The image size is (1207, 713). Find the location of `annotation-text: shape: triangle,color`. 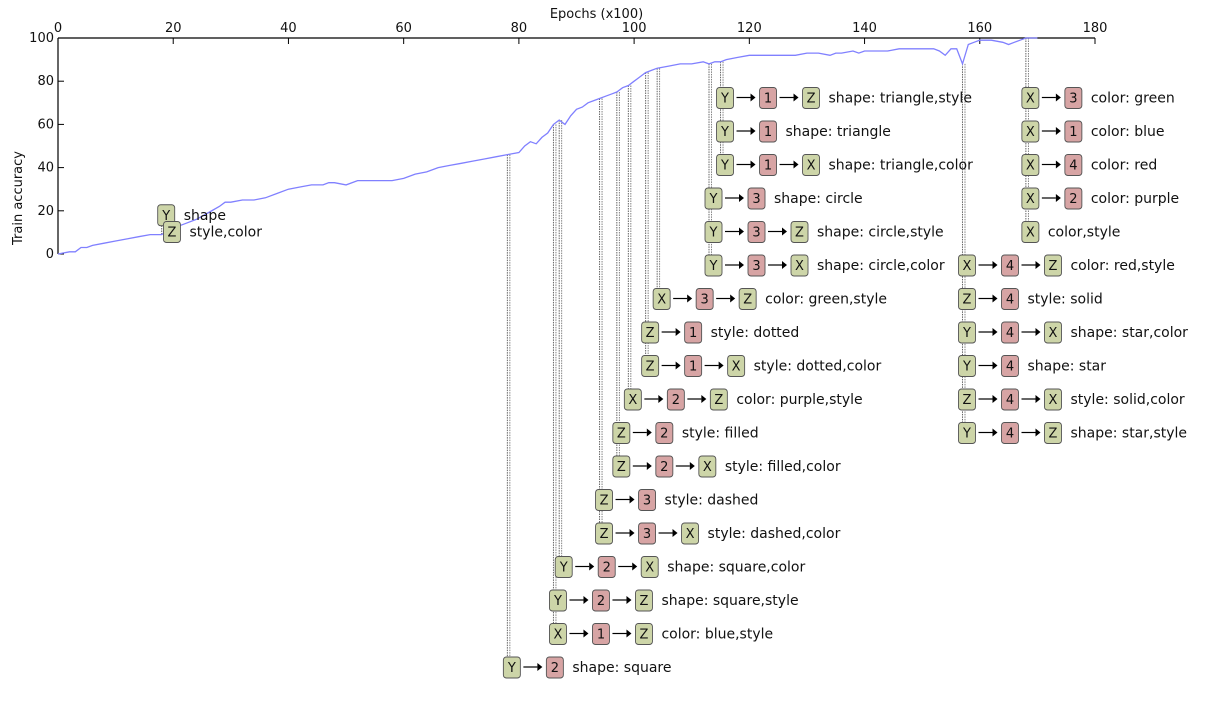

annotation-text: shape: triangle,color is located at coordinates (901, 166).